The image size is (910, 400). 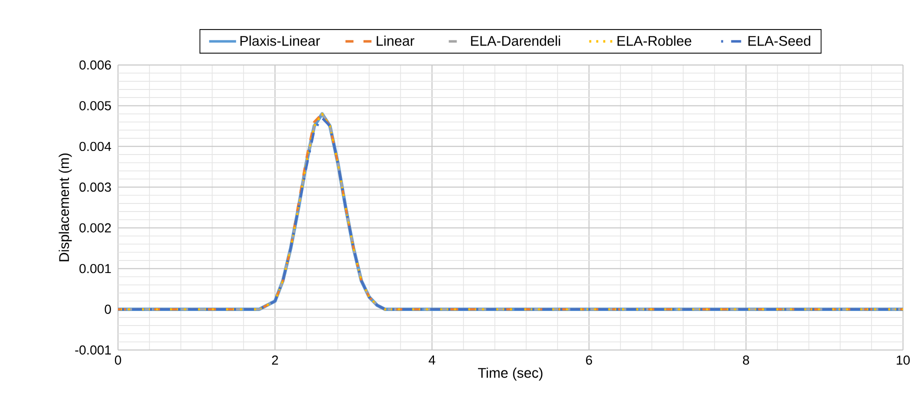 What do you see at coordinates (515, 41) in the screenshot?
I see `legend-label: ELA-Darendeli` at bounding box center [515, 41].